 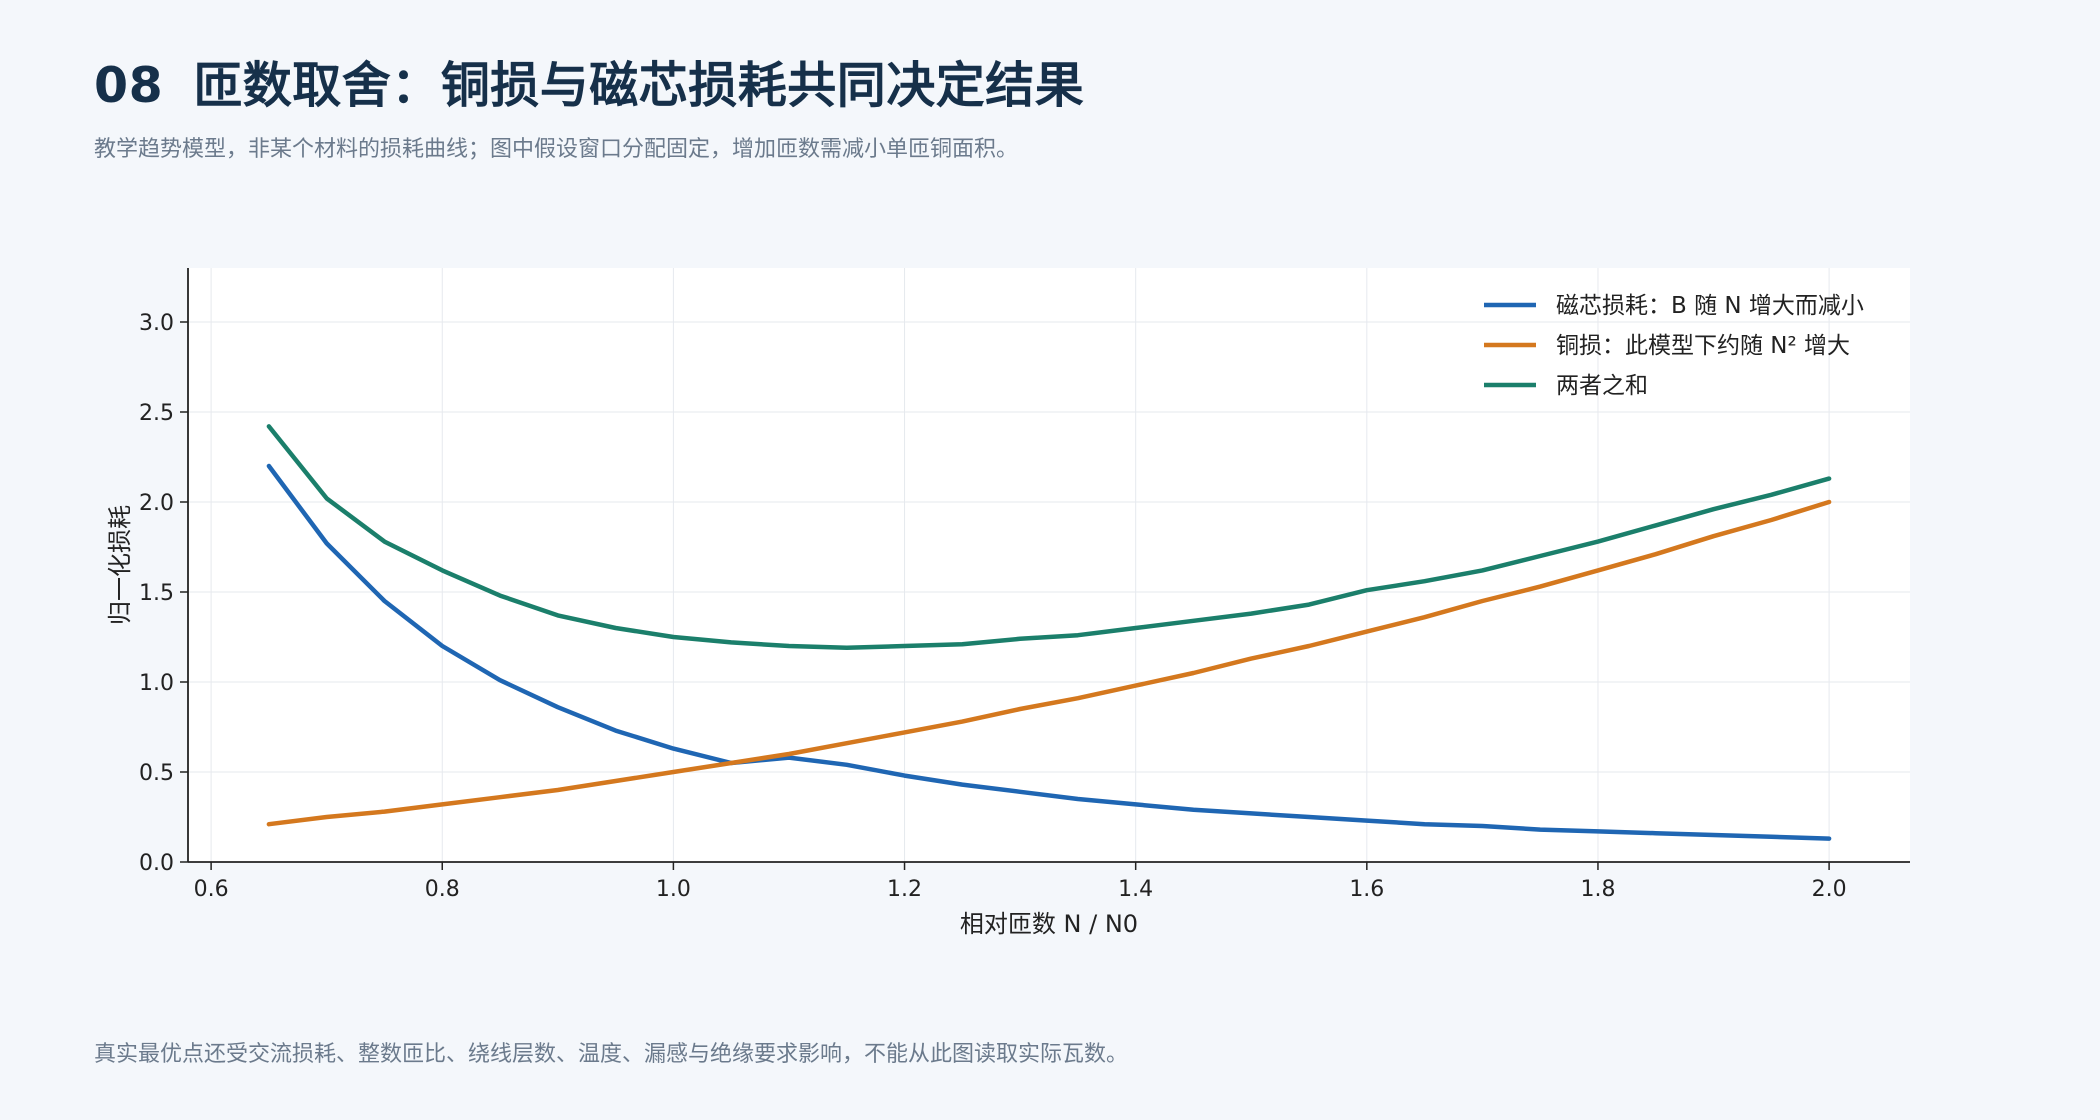 What do you see at coordinates (1710, 306) in the screenshot?
I see `legend-label: 磁芯损耗：B 随 N 增大而减小` at bounding box center [1710, 306].